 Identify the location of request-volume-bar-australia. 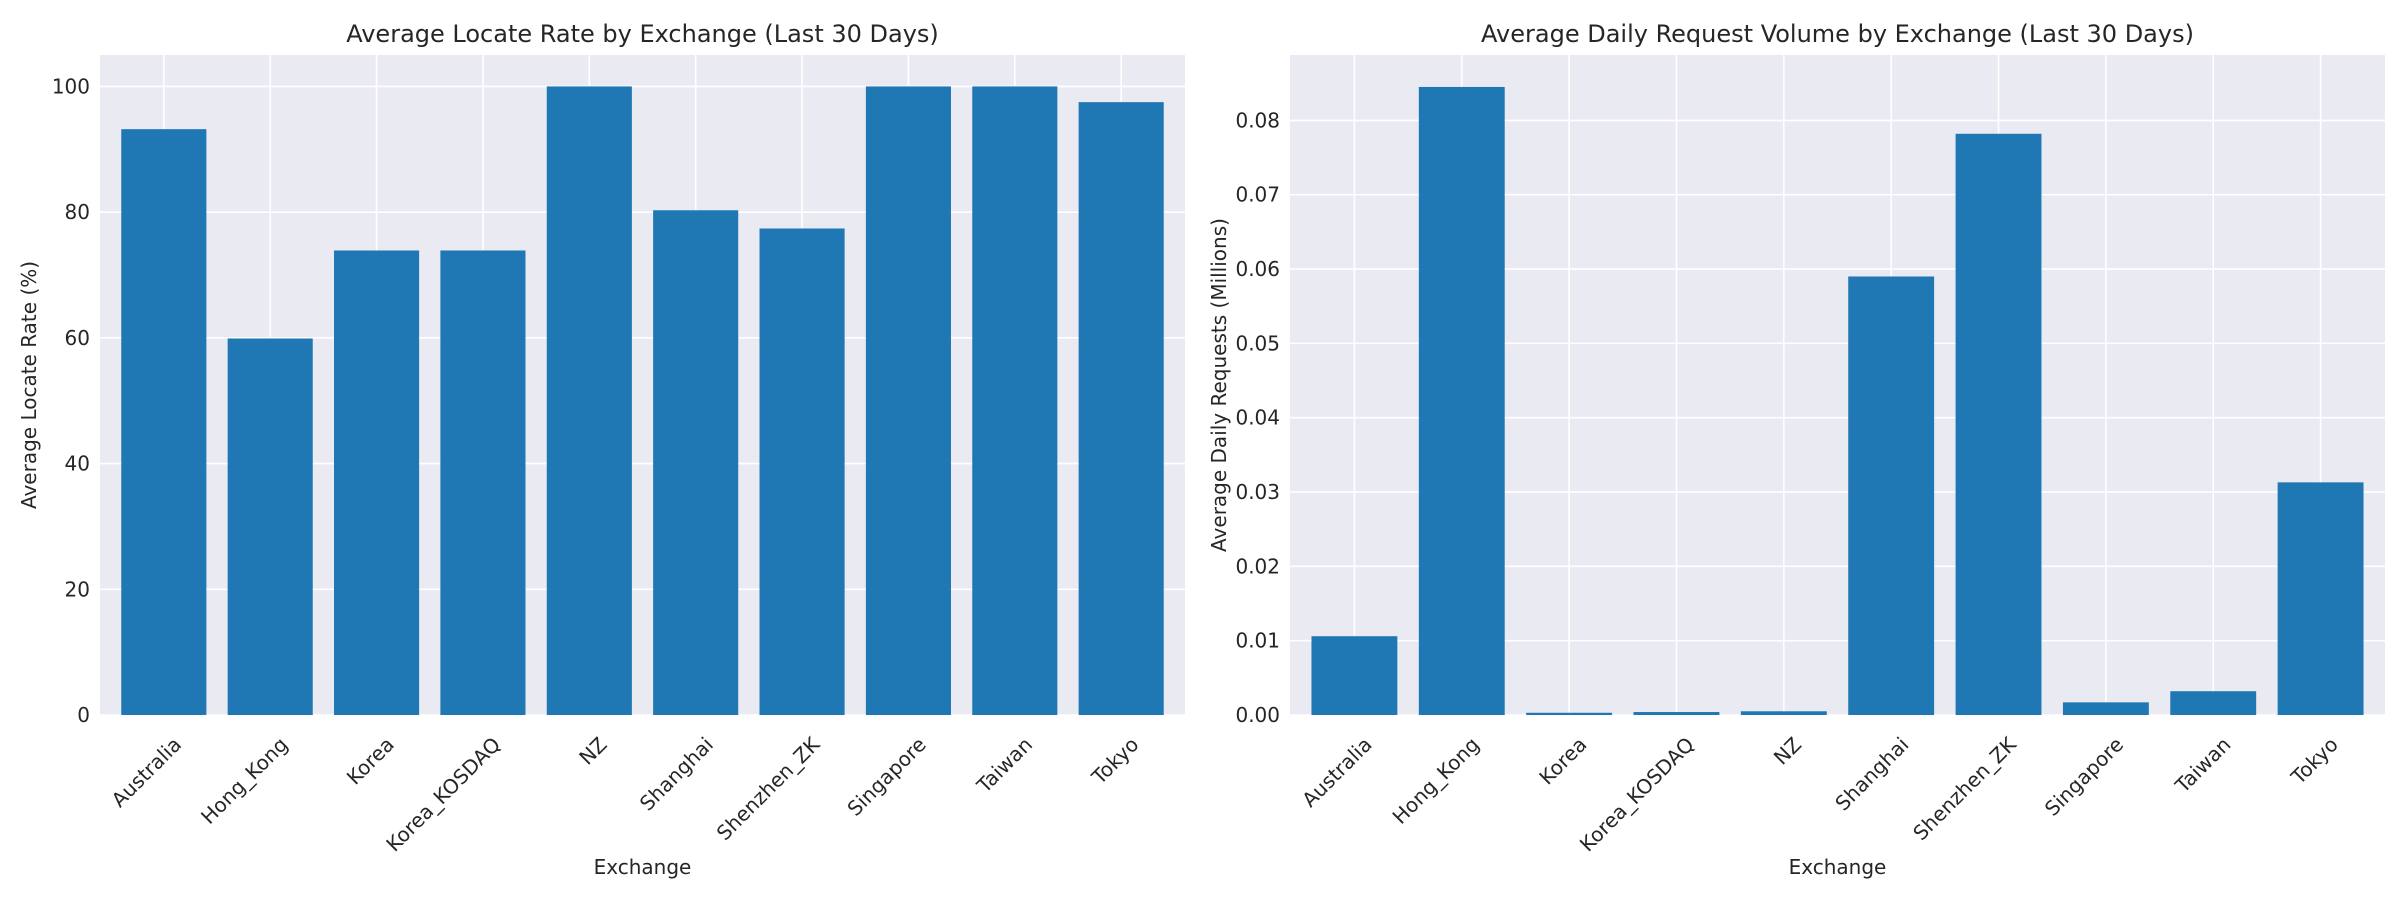
(1354, 675).